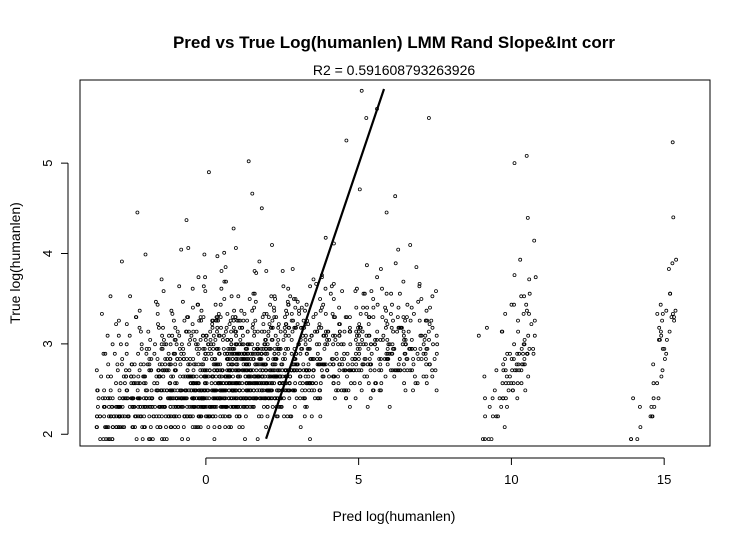 This screenshot has height=545, width=750. I want to click on x-axis-label: Pred log(humanlen), so click(394, 516).